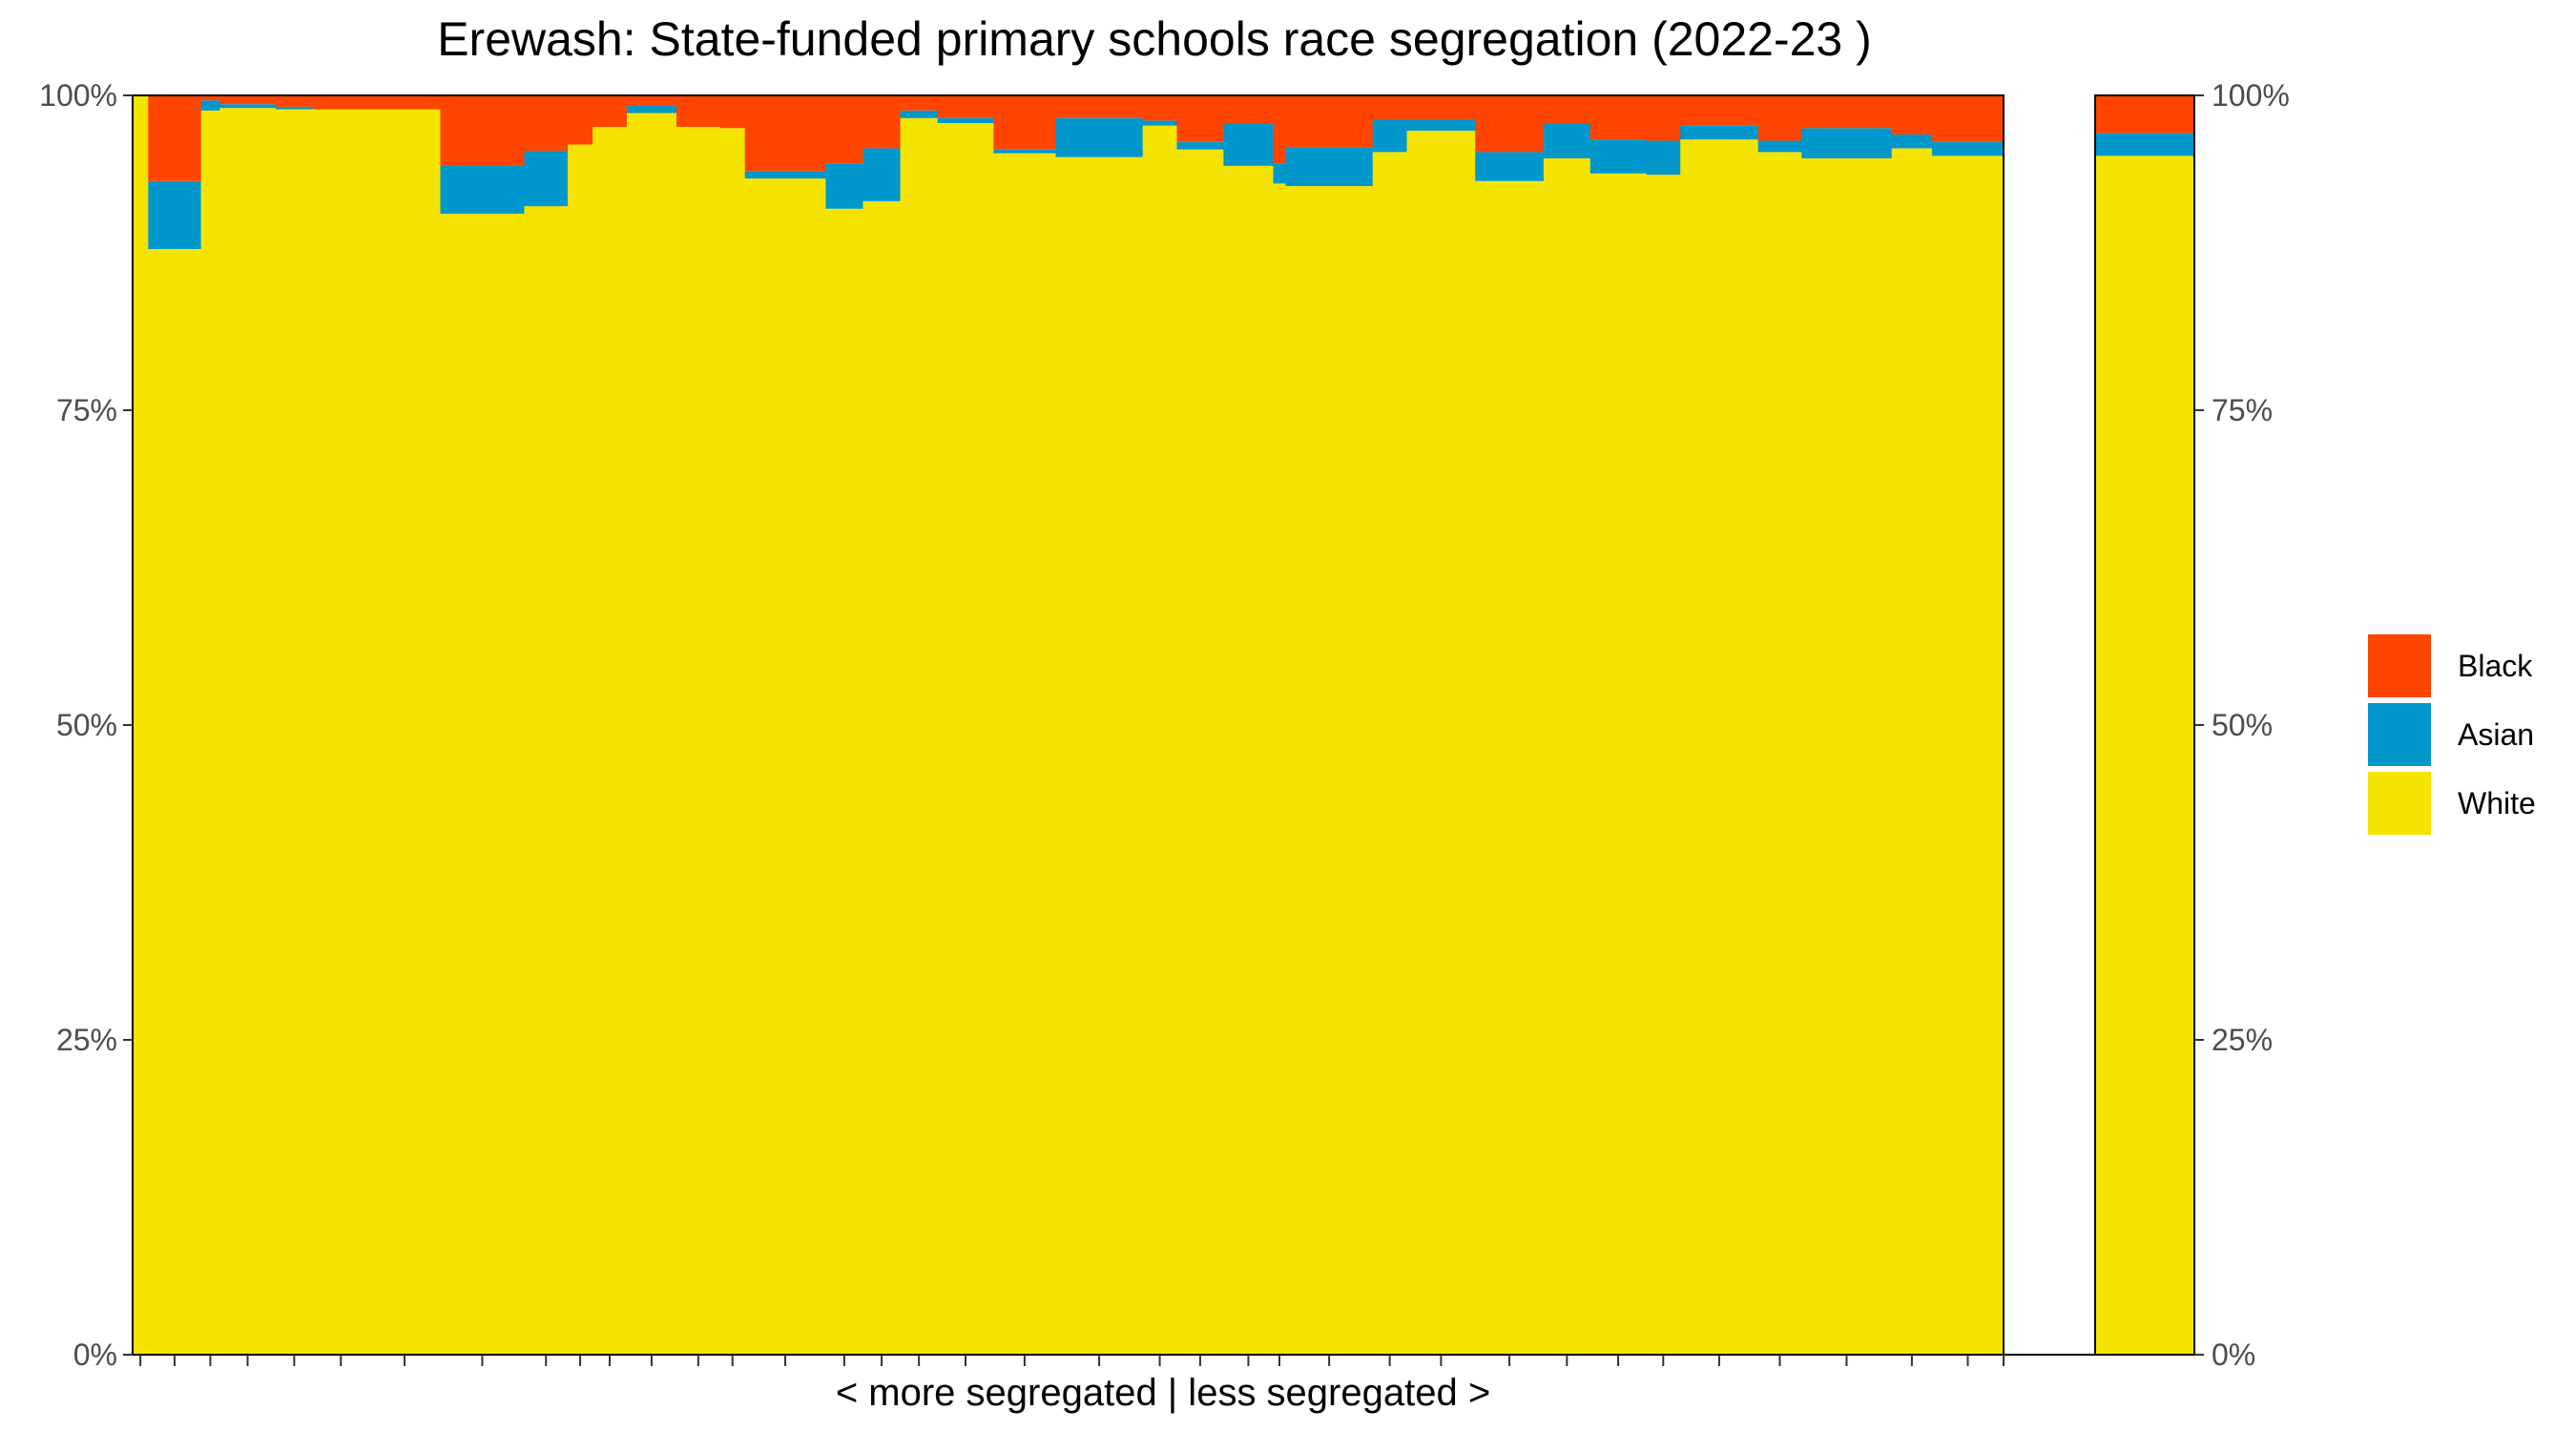 This screenshot has width=2576, height=1431. What do you see at coordinates (86, 410) in the screenshot?
I see `y-tick-label-left: 75%` at bounding box center [86, 410].